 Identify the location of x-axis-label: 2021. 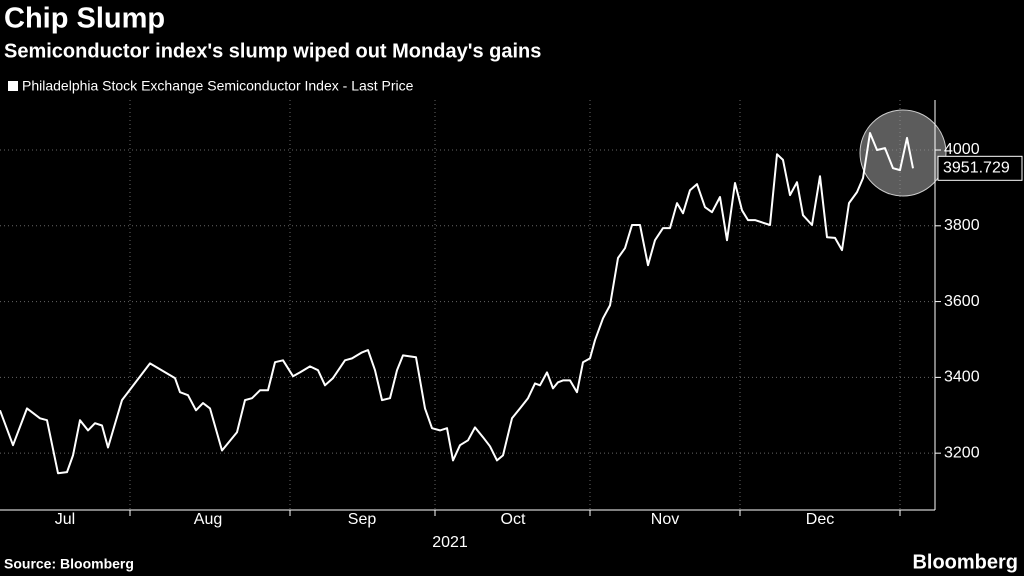
(450, 542).